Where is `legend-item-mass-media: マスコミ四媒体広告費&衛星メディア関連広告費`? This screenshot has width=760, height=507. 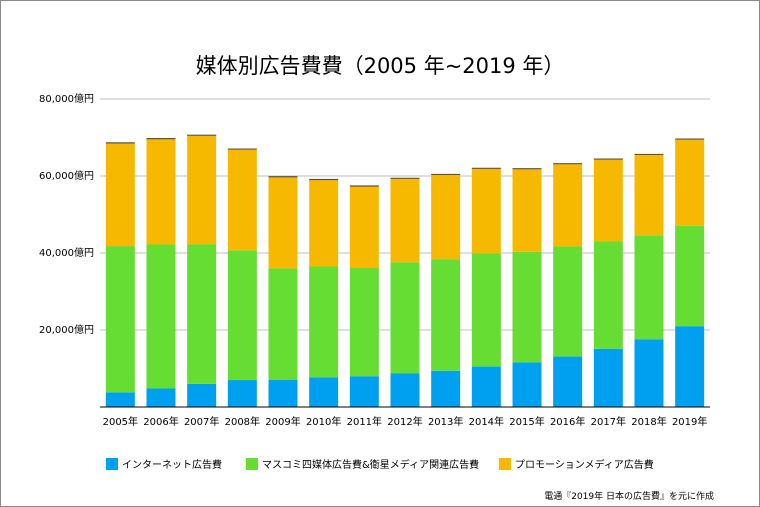
legend-item-mass-media: マスコミ四媒体広告費&衛星メディア関連広告費 is located at coordinates (362, 463).